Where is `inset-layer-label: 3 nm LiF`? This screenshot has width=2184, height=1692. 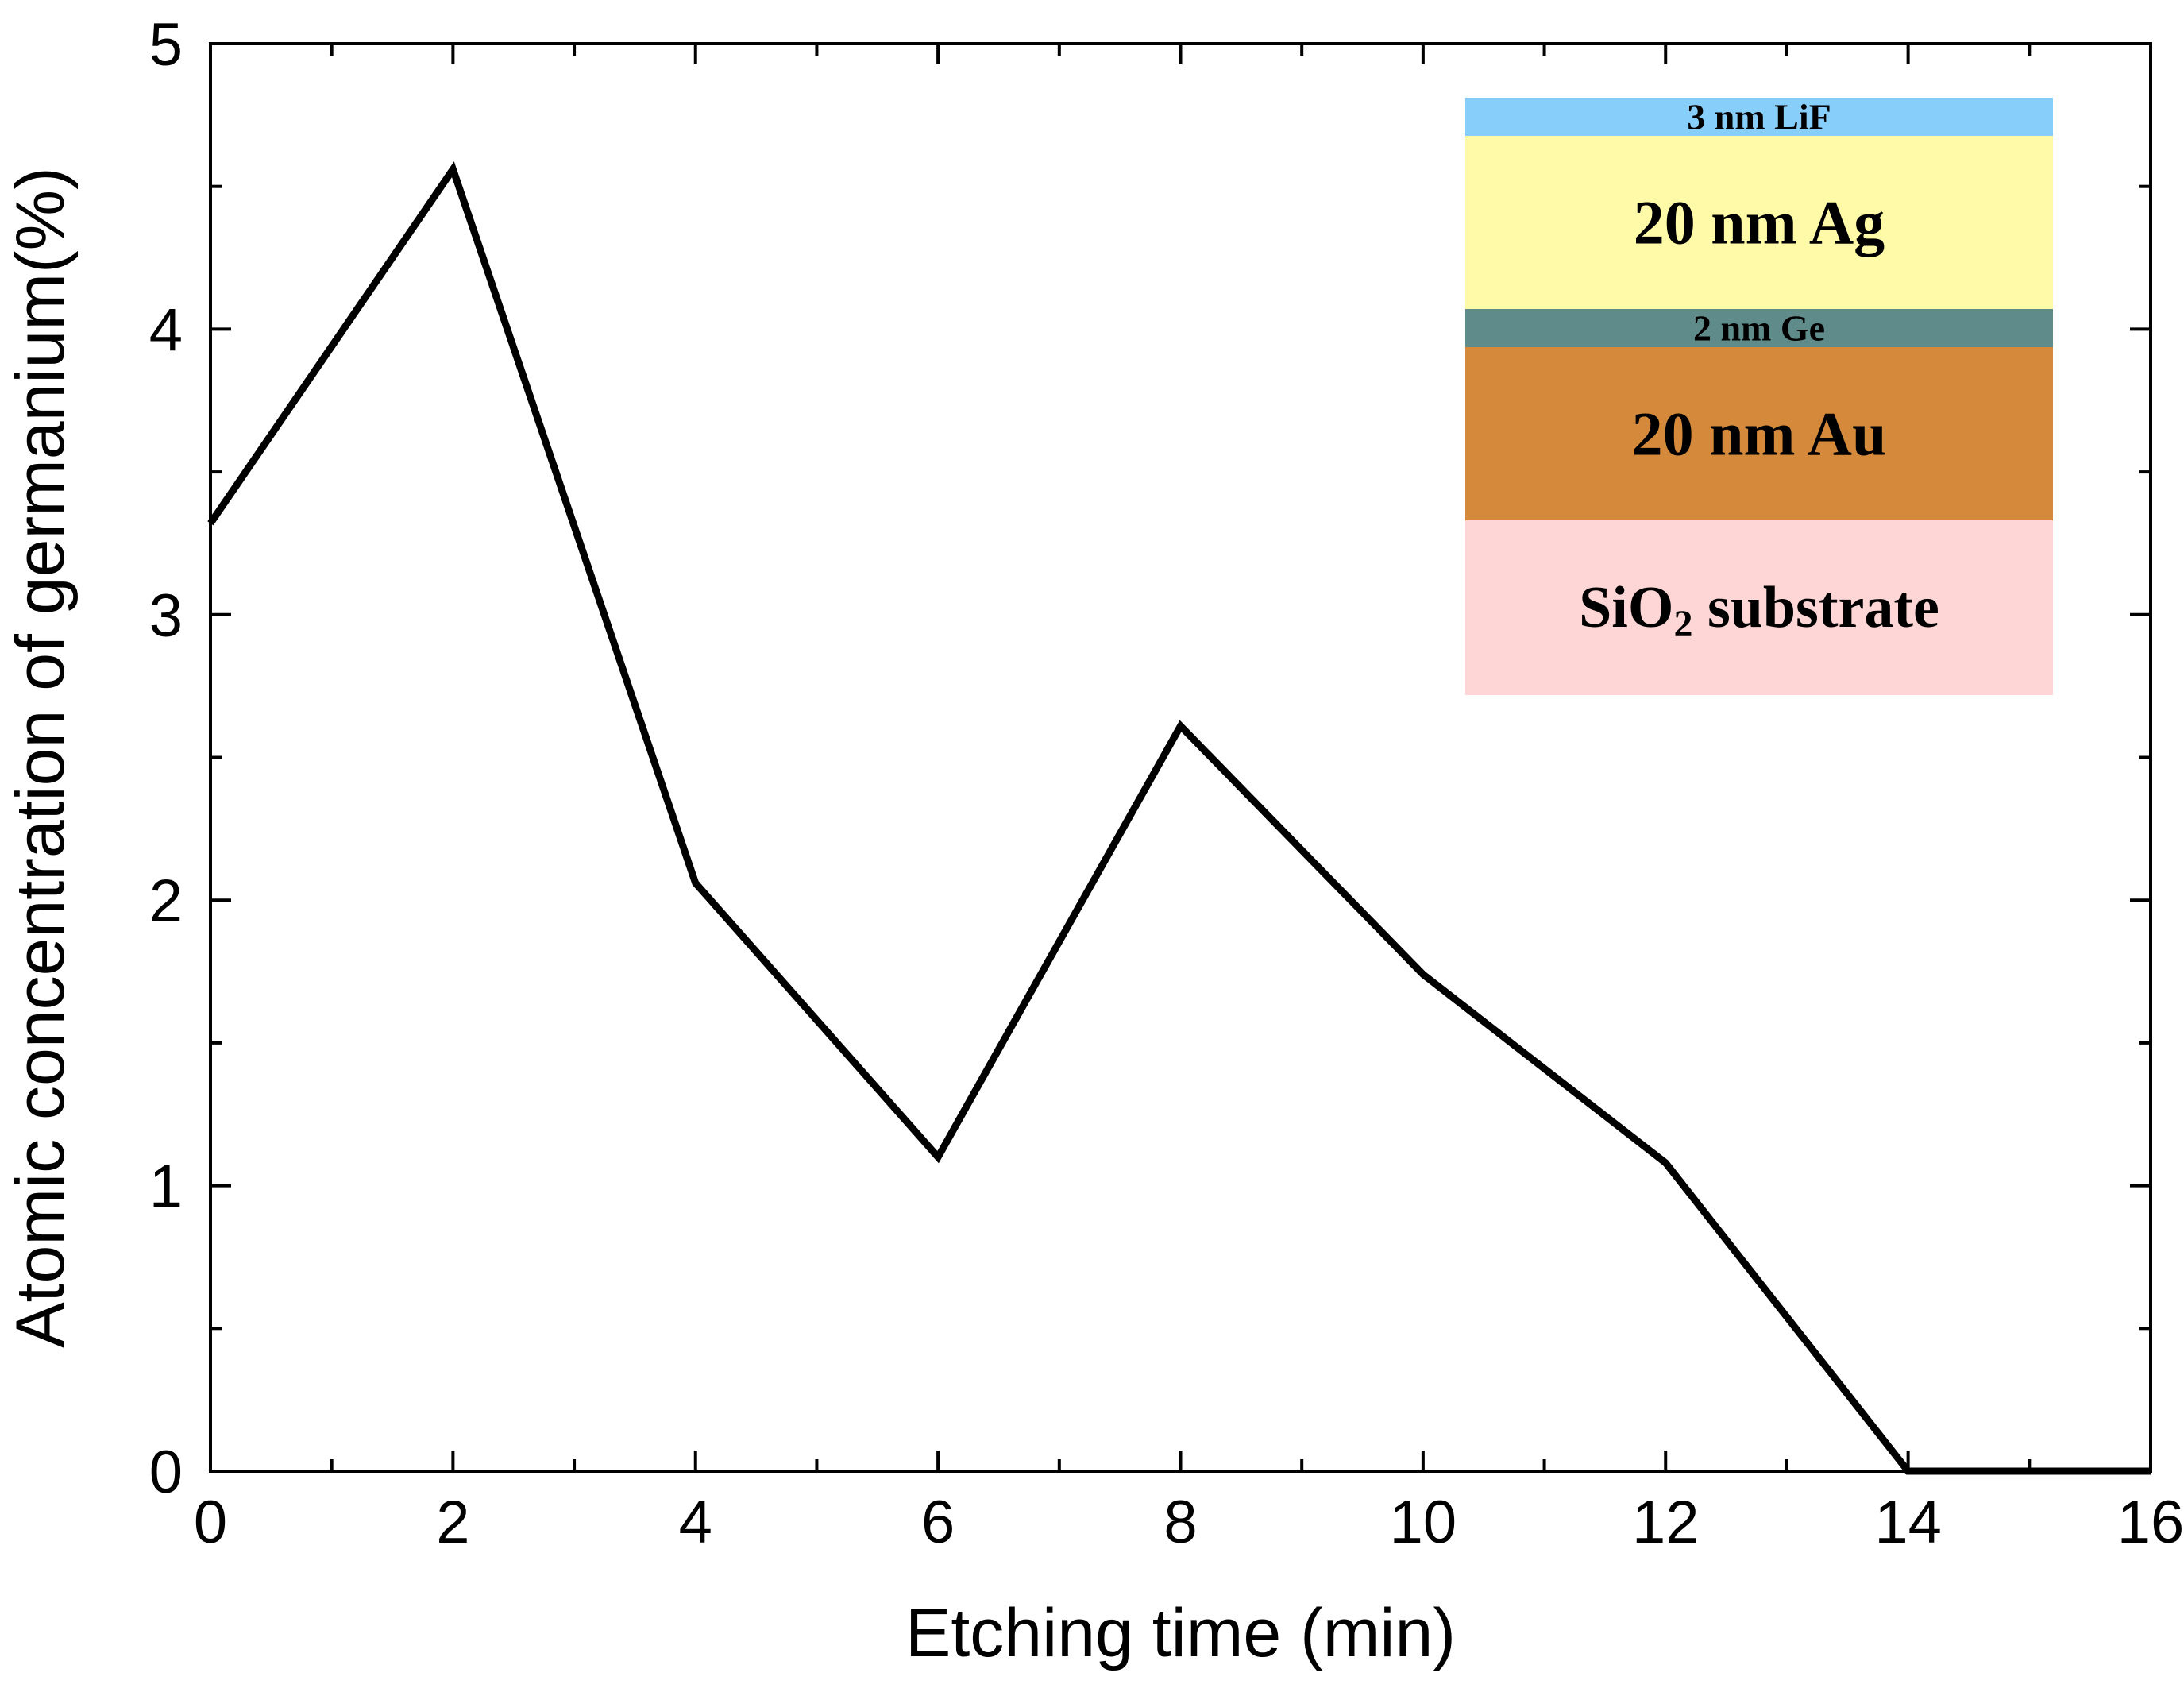 inset-layer-label: 3 nm LiF is located at coordinates (1759, 117).